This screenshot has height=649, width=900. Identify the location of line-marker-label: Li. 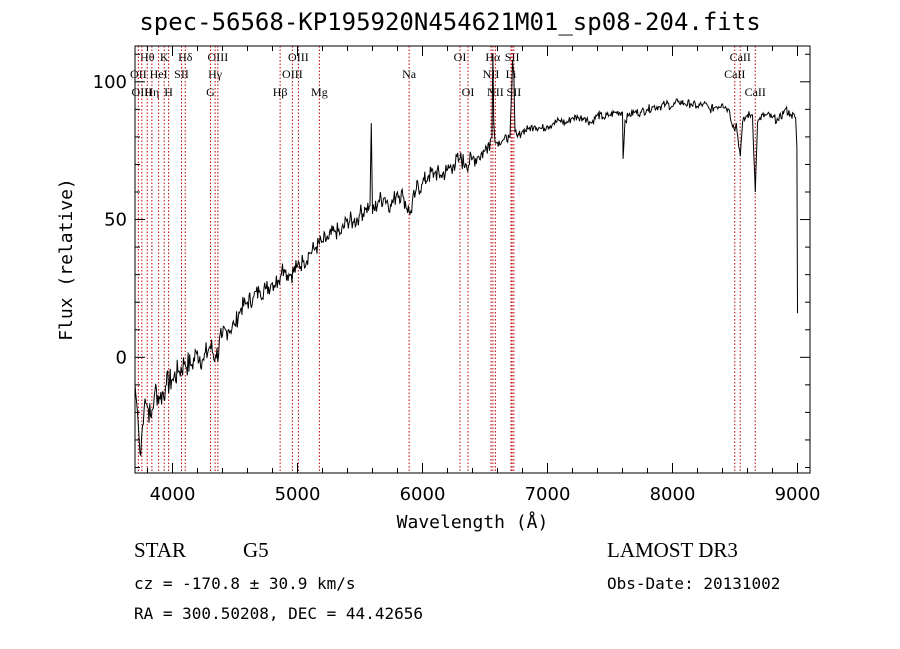
(511, 74).